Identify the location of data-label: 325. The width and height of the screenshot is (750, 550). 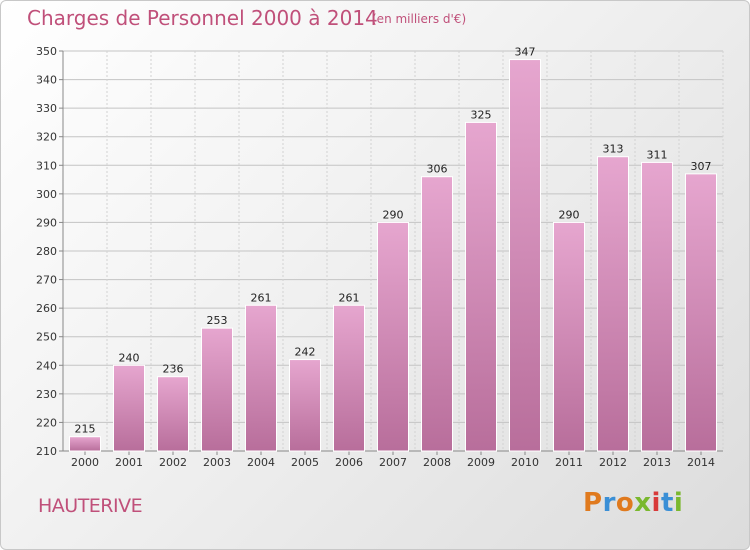
(481, 114).